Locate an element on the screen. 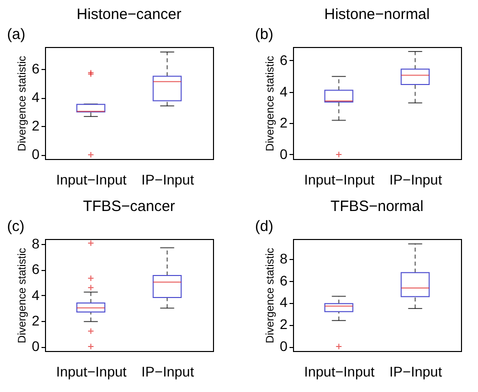 This screenshot has width=478, height=392. text: (a) is located at coordinates (16, 34).